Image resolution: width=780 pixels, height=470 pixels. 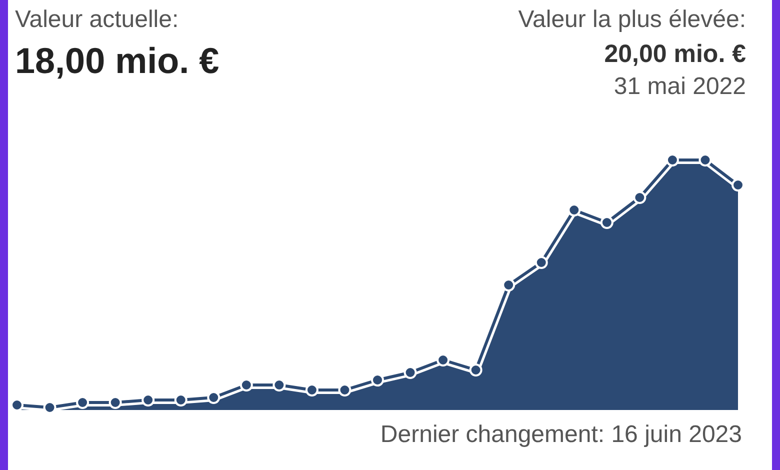 What do you see at coordinates (675, 54) in the screenshot?
I see `text: 20,00 mio. €` at bounding box center [675, 54].